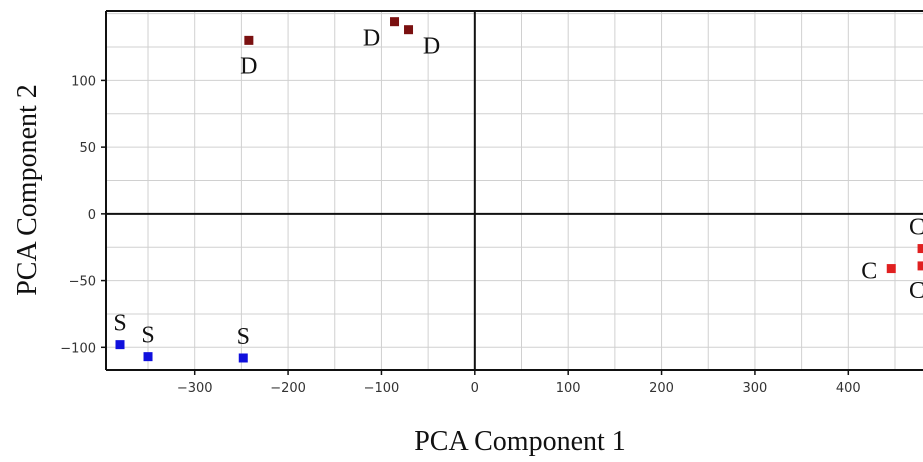 This screenshot has height=462, width=923. What do you see at coordinates (661, 388) in the screenshot?
I see `x-tick-label: 200` at bounding box center [661, 388].